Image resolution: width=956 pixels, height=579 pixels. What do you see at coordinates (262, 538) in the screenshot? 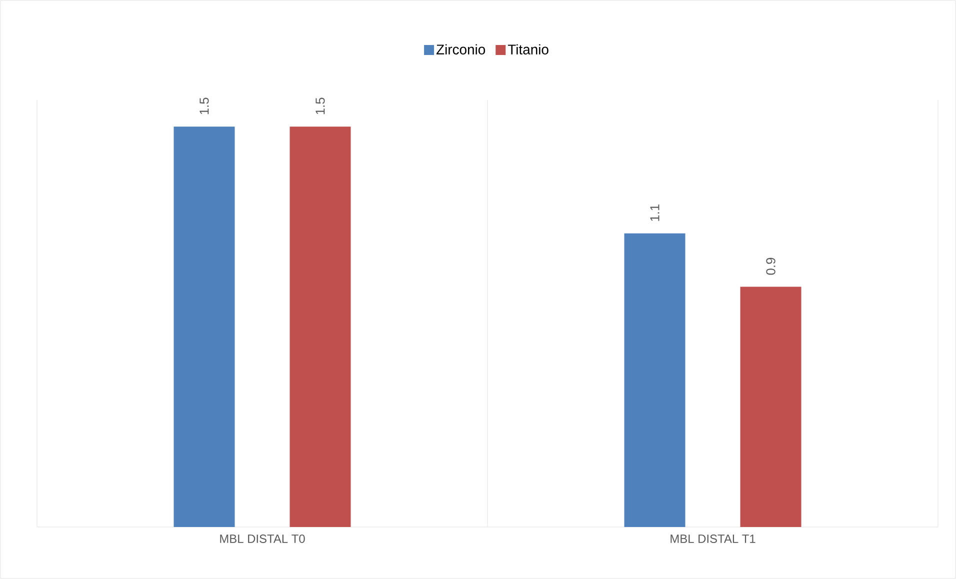
I see `x-tick-label: MBL DISTAL T0` at bounding box center [262, 538].